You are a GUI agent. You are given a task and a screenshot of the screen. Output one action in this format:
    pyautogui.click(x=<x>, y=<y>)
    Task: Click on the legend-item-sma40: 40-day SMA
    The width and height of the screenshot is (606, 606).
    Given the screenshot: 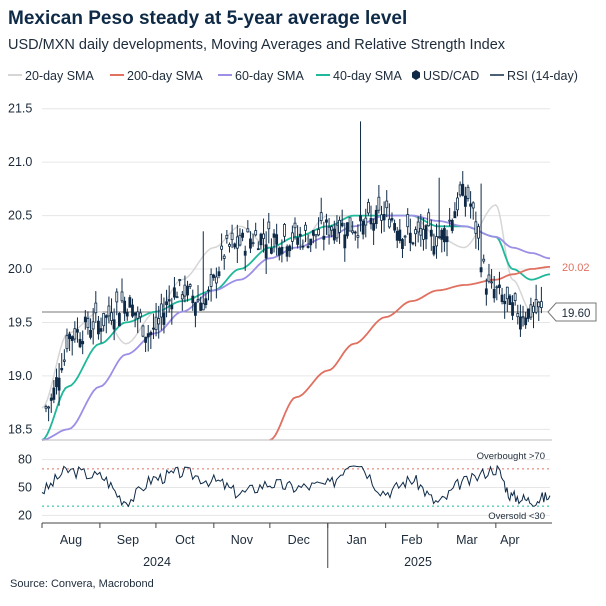 What is the action you would take?
    pyautogui.click(x=359, y=76)
    